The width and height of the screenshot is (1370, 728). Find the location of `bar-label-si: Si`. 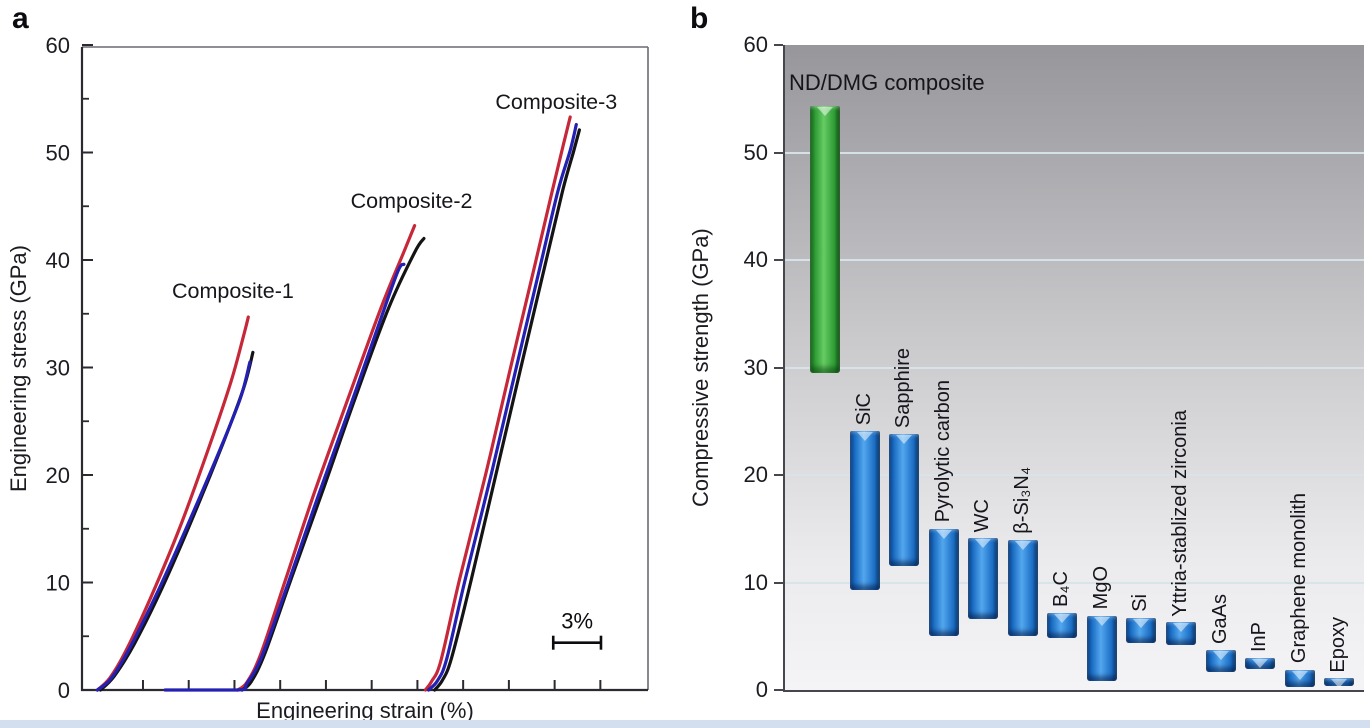

bar-label-si: Si is located at coordinates (1140, 603).